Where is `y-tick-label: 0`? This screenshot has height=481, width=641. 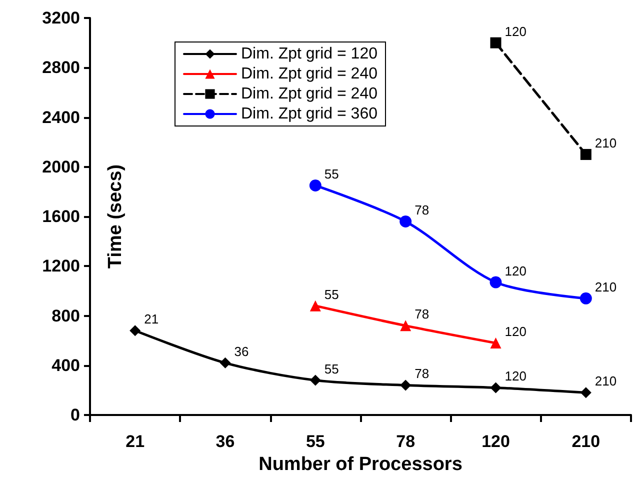
y-tick-label: 0 is located at coordinates (75, 415).